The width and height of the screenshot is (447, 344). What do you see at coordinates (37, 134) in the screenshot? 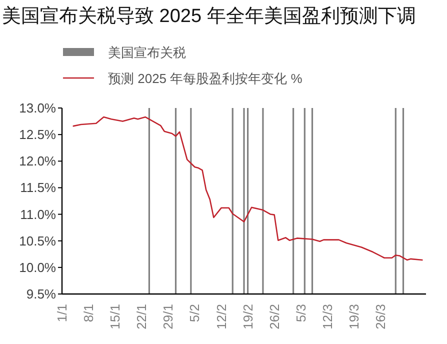
I see `y-tick-label: 12.5%` at bounding box center [37, 134].